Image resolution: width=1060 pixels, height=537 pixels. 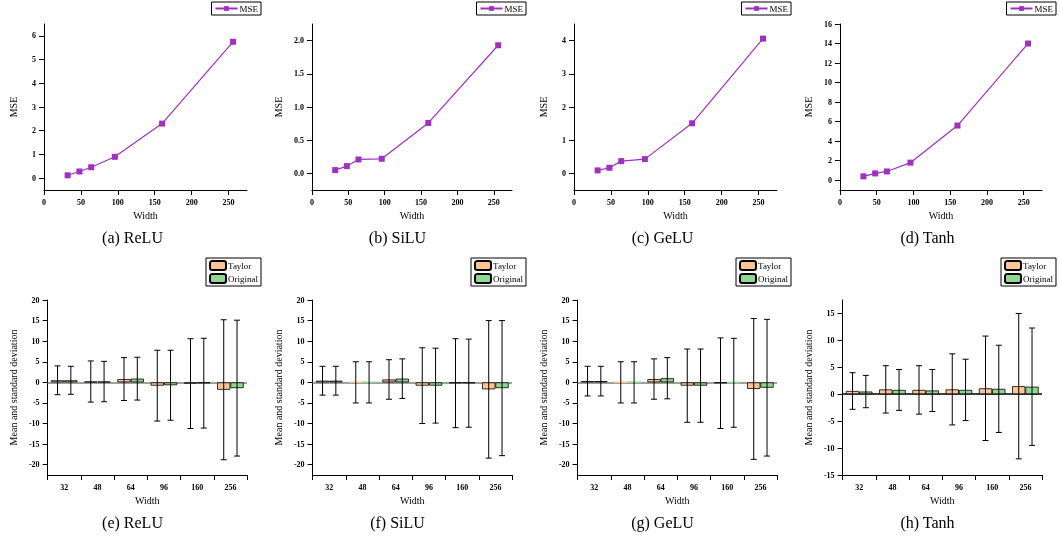 I want to click on y-tick-label: 14, so click(x=827, y=44).